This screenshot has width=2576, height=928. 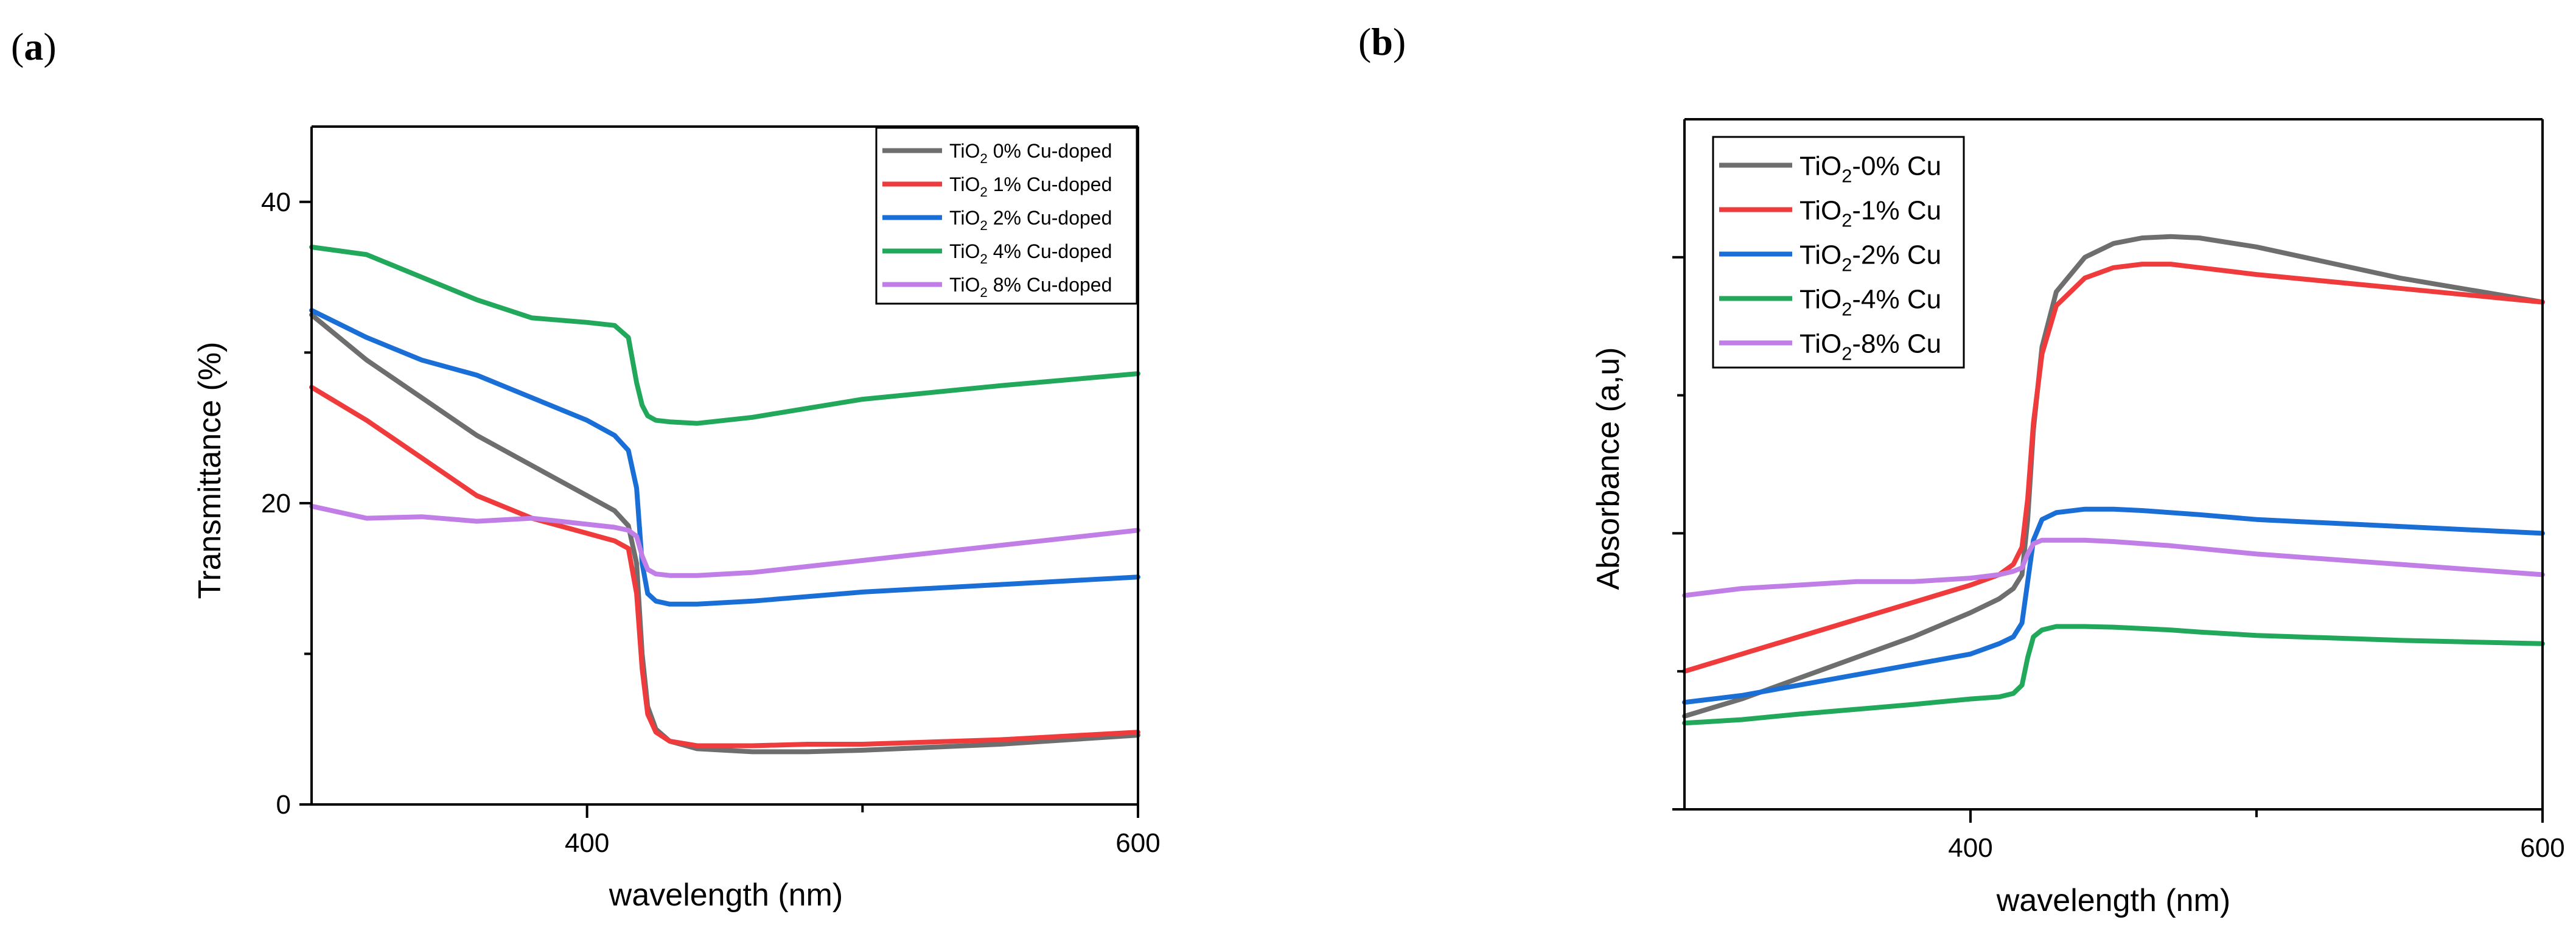 What do you see at coordinates (1870, 301) in the screenshot?
I see `panel-b-legend-label-3: TiO2-4% Cu` at bounding box center [1870, 301].